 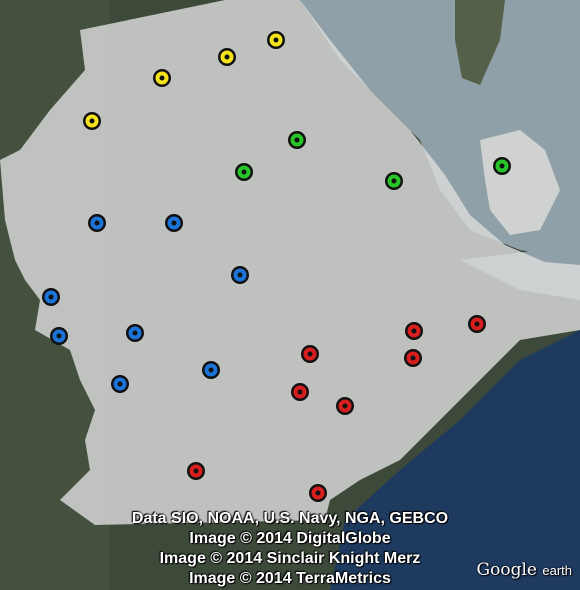 What do you see at coordinates (557, 570) in the screenshot?
I see `logo-word-earth: earth` at bounding box center [557, 570].